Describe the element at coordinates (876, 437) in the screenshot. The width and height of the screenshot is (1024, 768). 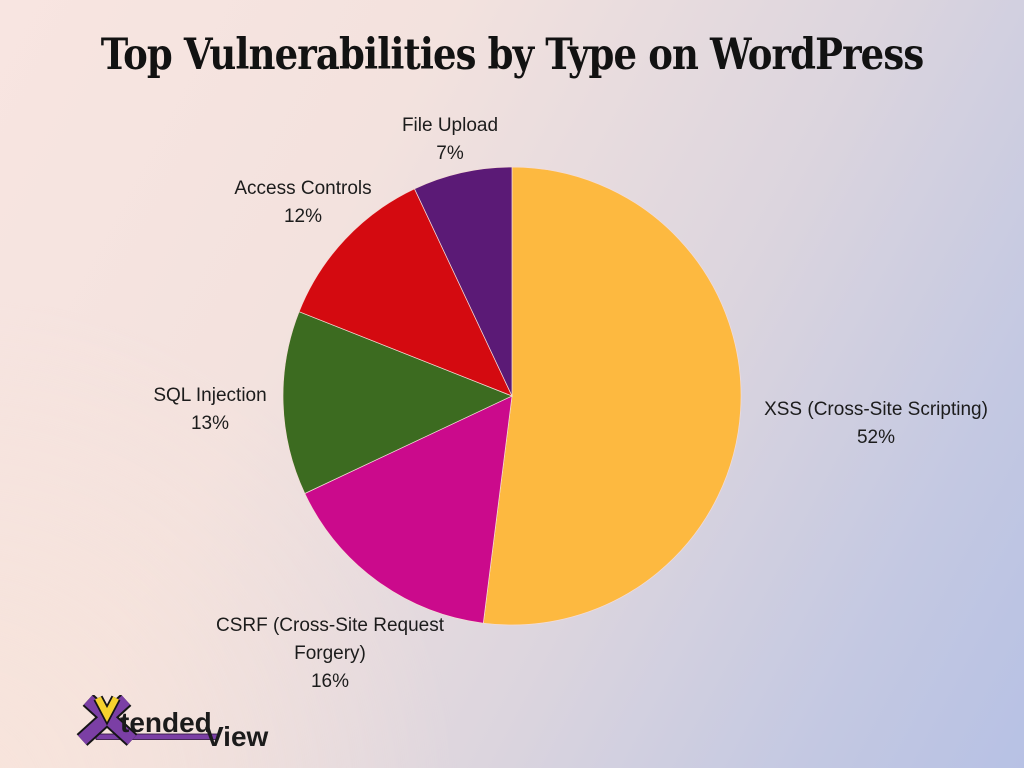
I see `slice-label-xss-pct: 52%` at that location.